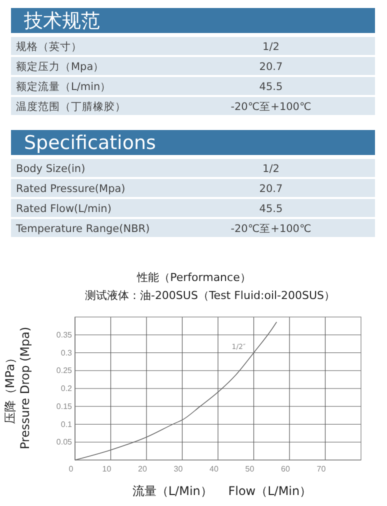  Describe the element at coordinates (82, 229) in the screenshot. I see `text: Temperature Range(NBR)` at that location.